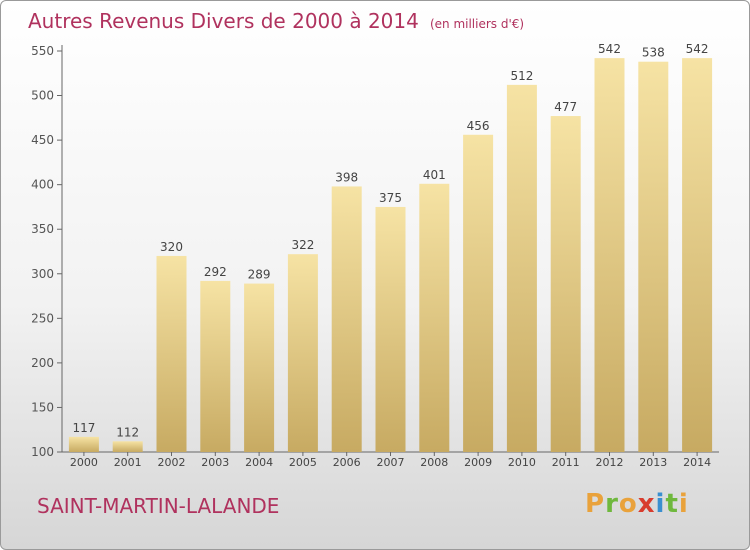  Describe the element at coordinates (628, 504) in the screenshot. I see `logo-letter: o` at that location.